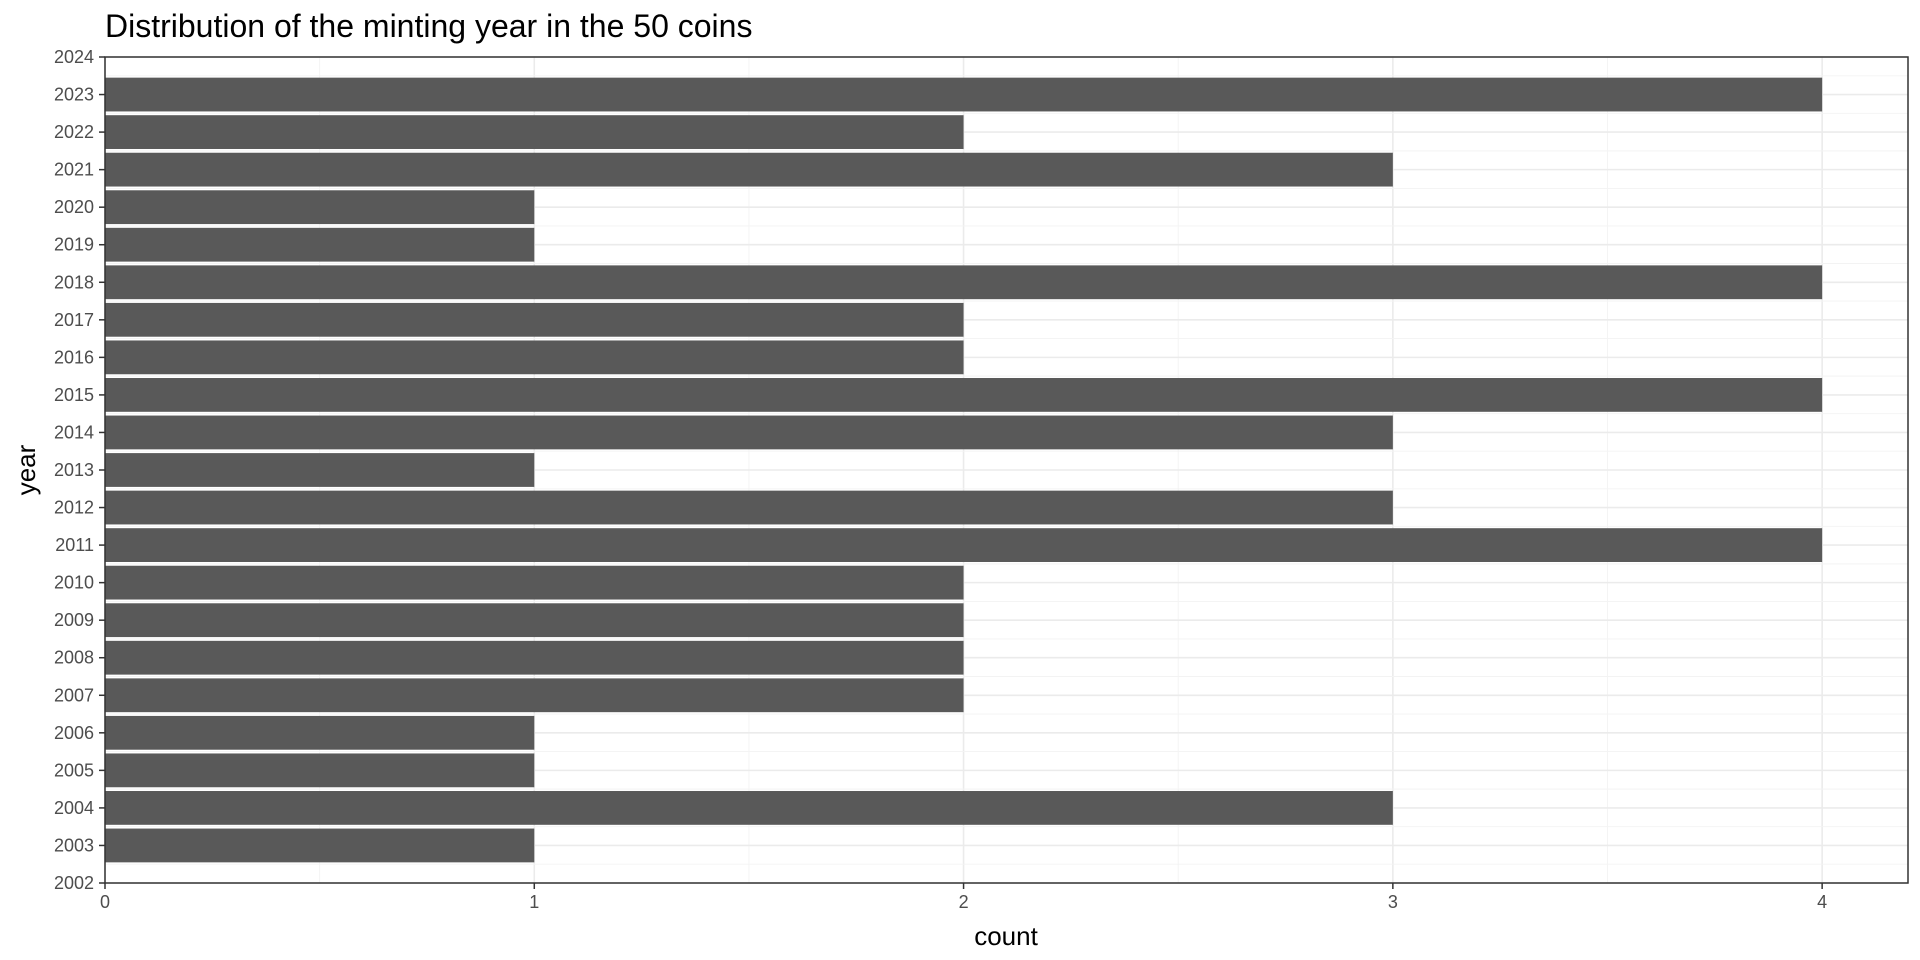  I want to click on bar-2009, so click(534, 620).